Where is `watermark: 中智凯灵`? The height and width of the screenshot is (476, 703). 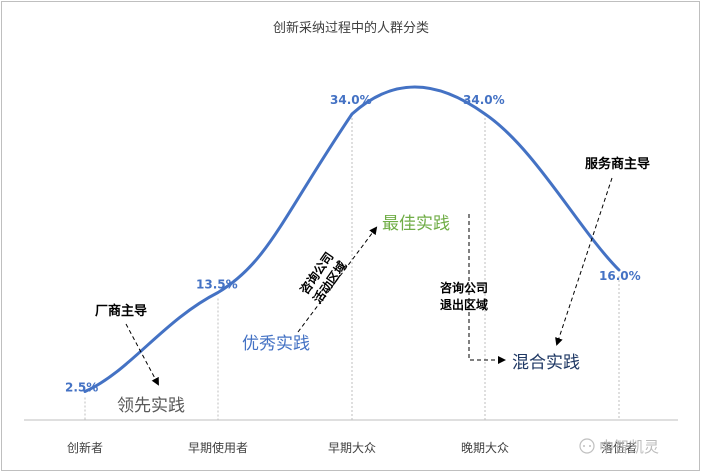
watermark: 中智凯灵 is located at coordinates (619, 447).